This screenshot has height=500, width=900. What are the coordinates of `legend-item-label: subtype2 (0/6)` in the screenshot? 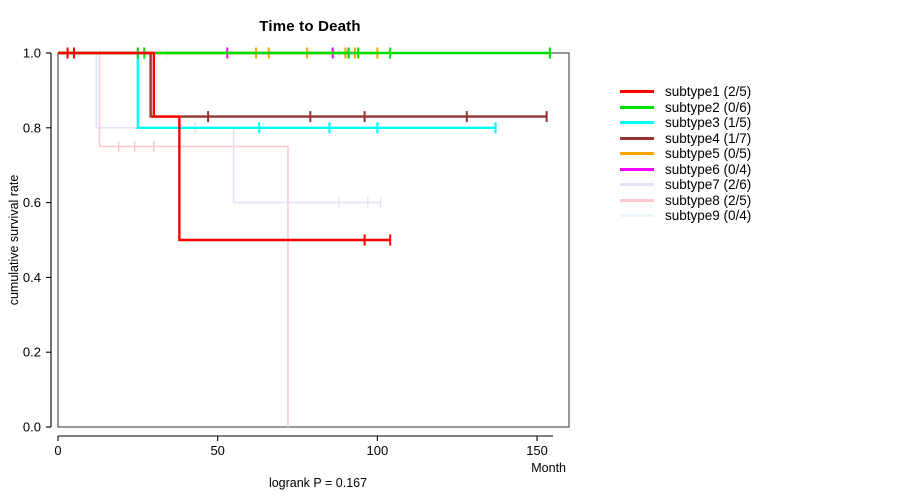 It's located at (708, 107).